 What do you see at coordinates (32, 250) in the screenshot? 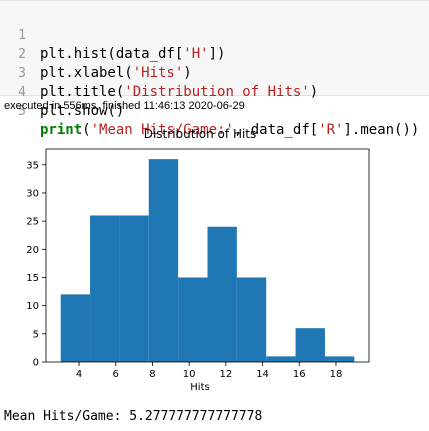
I see `y-tick-label: 20` at bounding box center [32, 250].